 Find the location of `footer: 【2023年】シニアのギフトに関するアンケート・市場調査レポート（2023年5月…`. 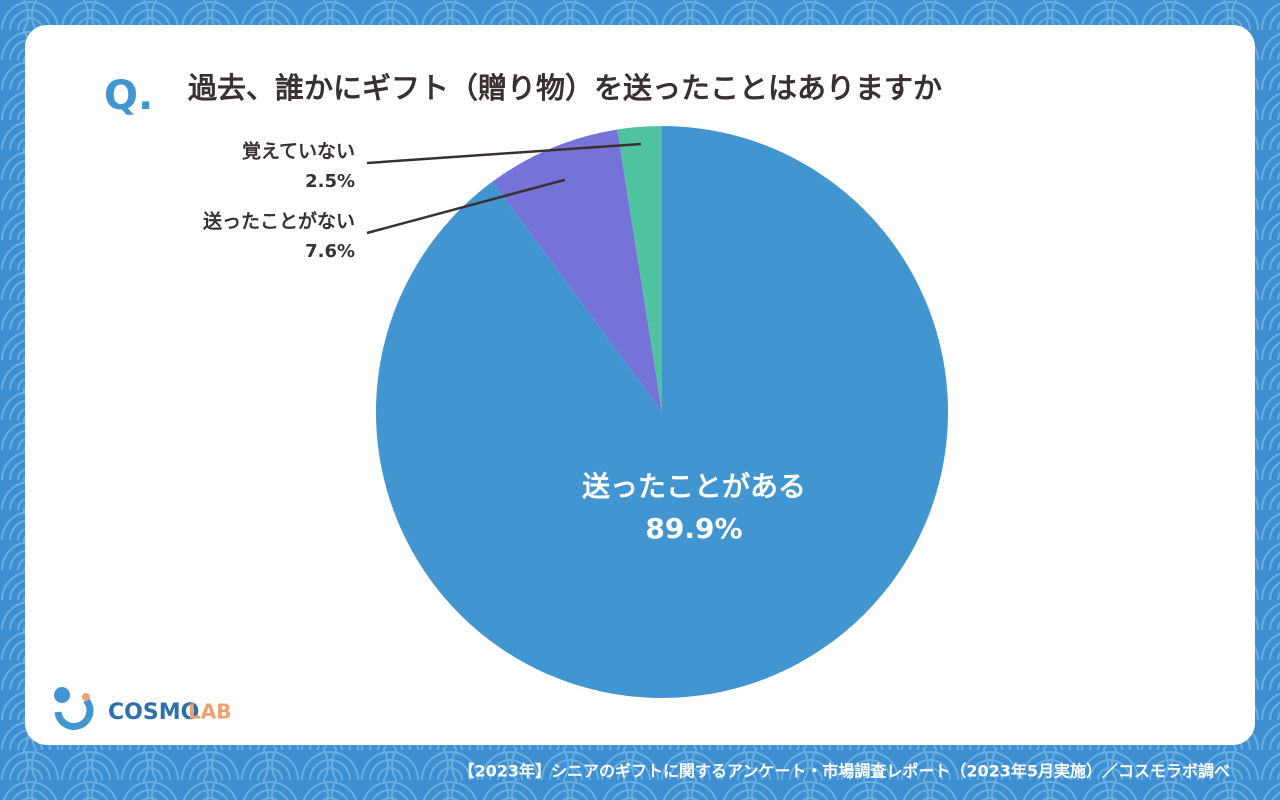

footer: 【2023年】シニアのギフトに関するアンケート・市場調査レポート（2023年5月… is located at coordinates (844, 771).